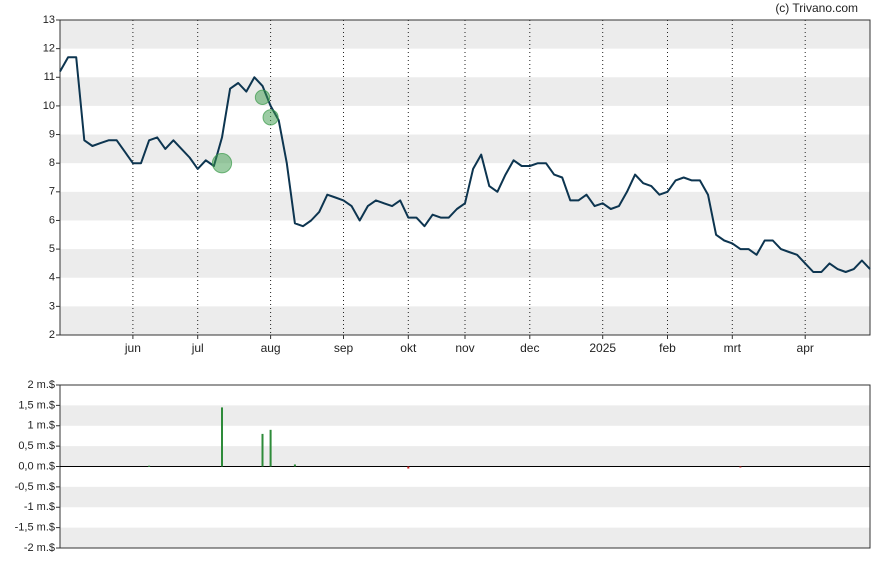 This screenshot has width=888, height=565. I want to click on y-tick-label: 2, so click(52, 335).